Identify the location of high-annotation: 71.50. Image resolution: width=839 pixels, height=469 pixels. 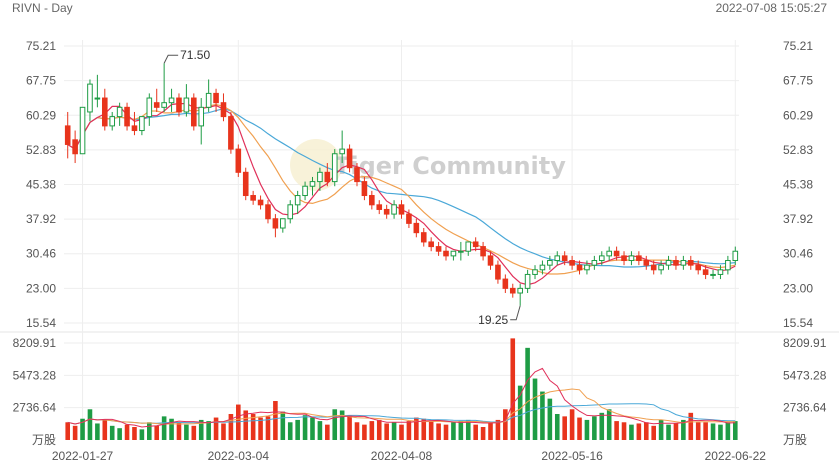
(195, 55).